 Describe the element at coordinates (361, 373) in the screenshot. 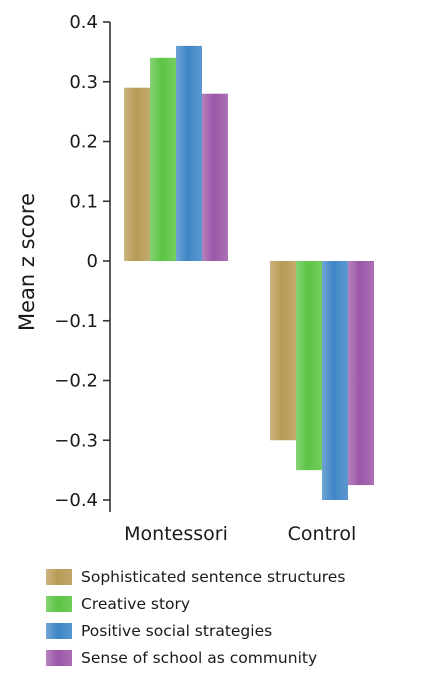

I see `bar-control-community` at that location.